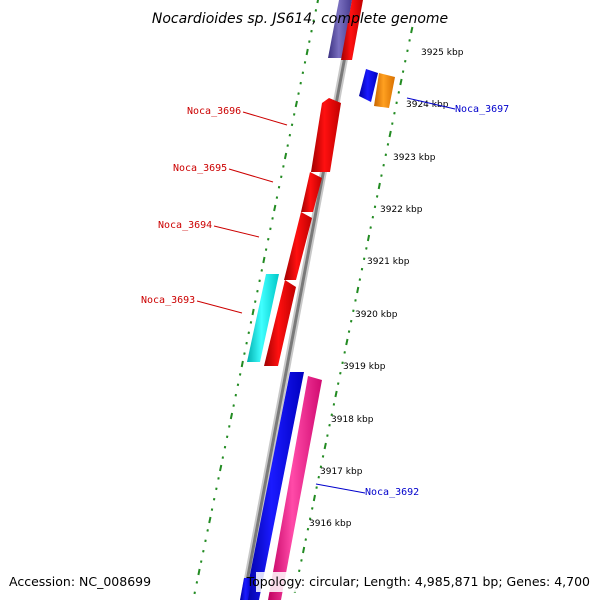  Describe the element at coordinates (352, 420) in the screenshot. I see `scale-label-3918: 3918 kbp` at that location.